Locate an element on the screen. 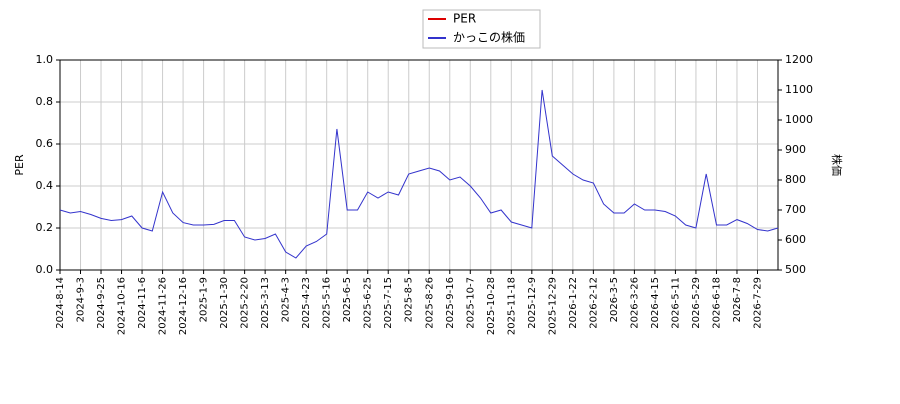 Image resolution: width=900 pixels, height=404 pixels. x-tick-label: 2025-10-7 is located at coordinates (470, 303).